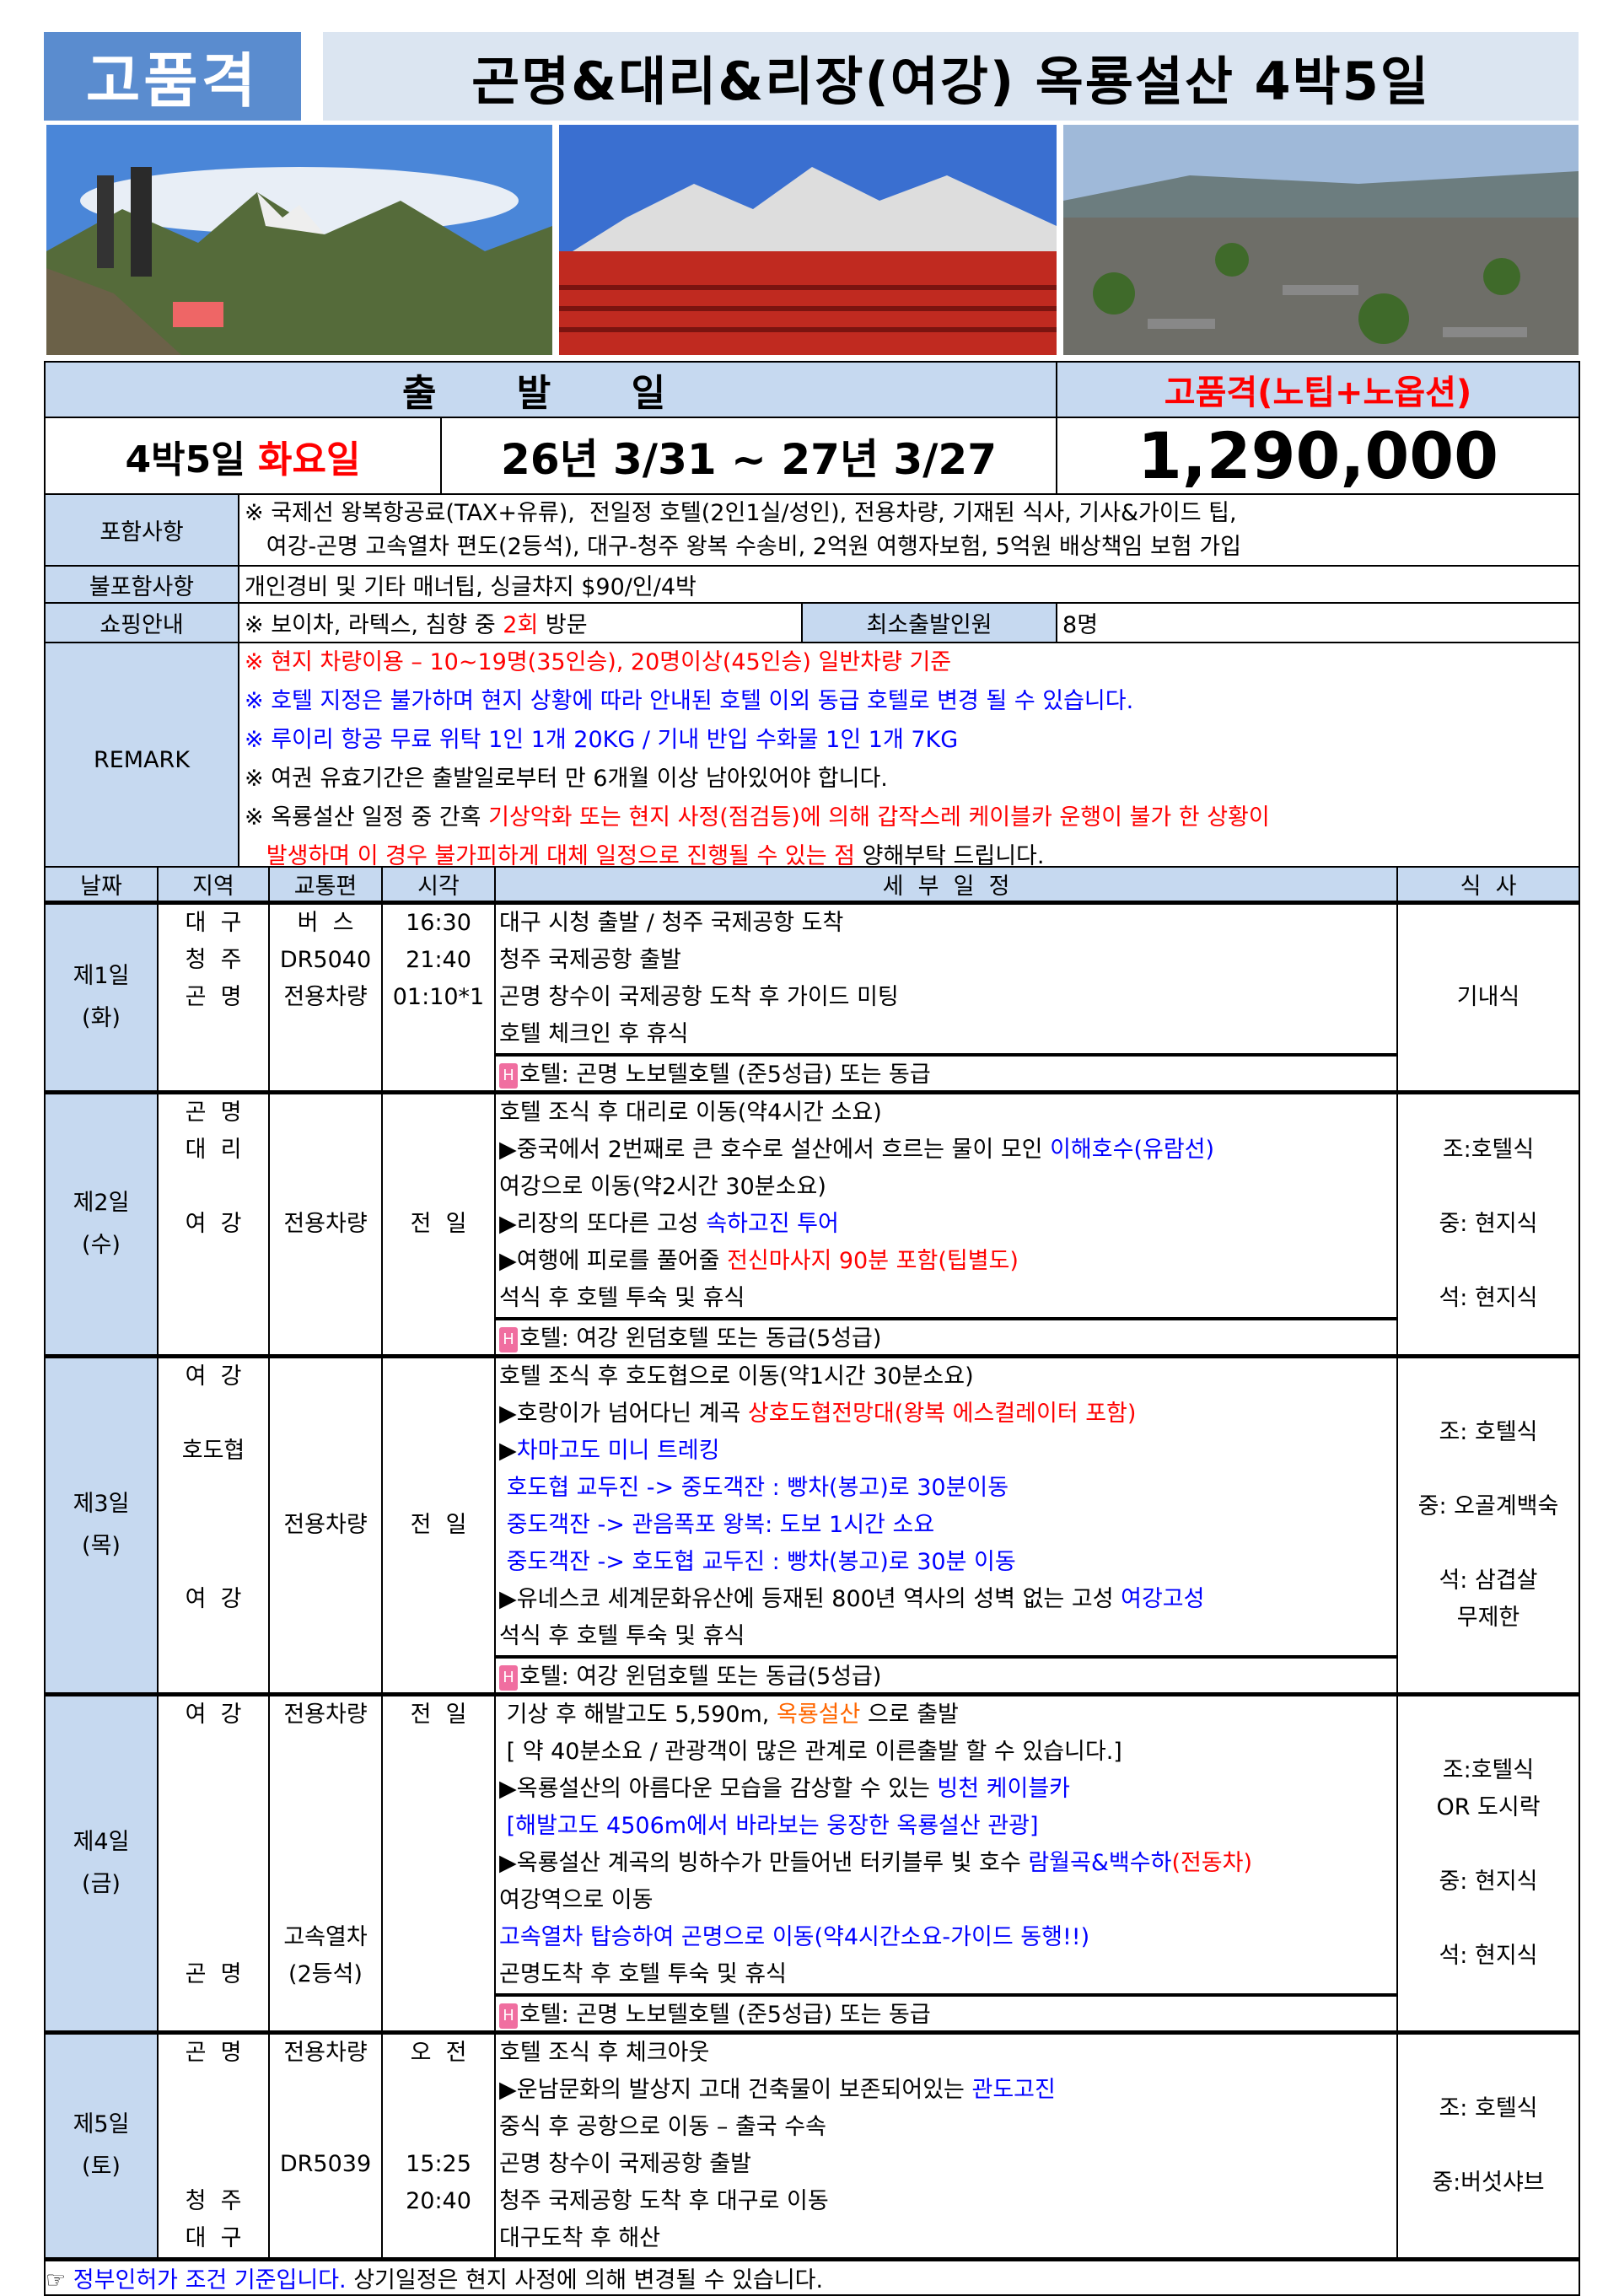  I want to click on text-segment: 빙천 케이블카, so click(1004, 1789).